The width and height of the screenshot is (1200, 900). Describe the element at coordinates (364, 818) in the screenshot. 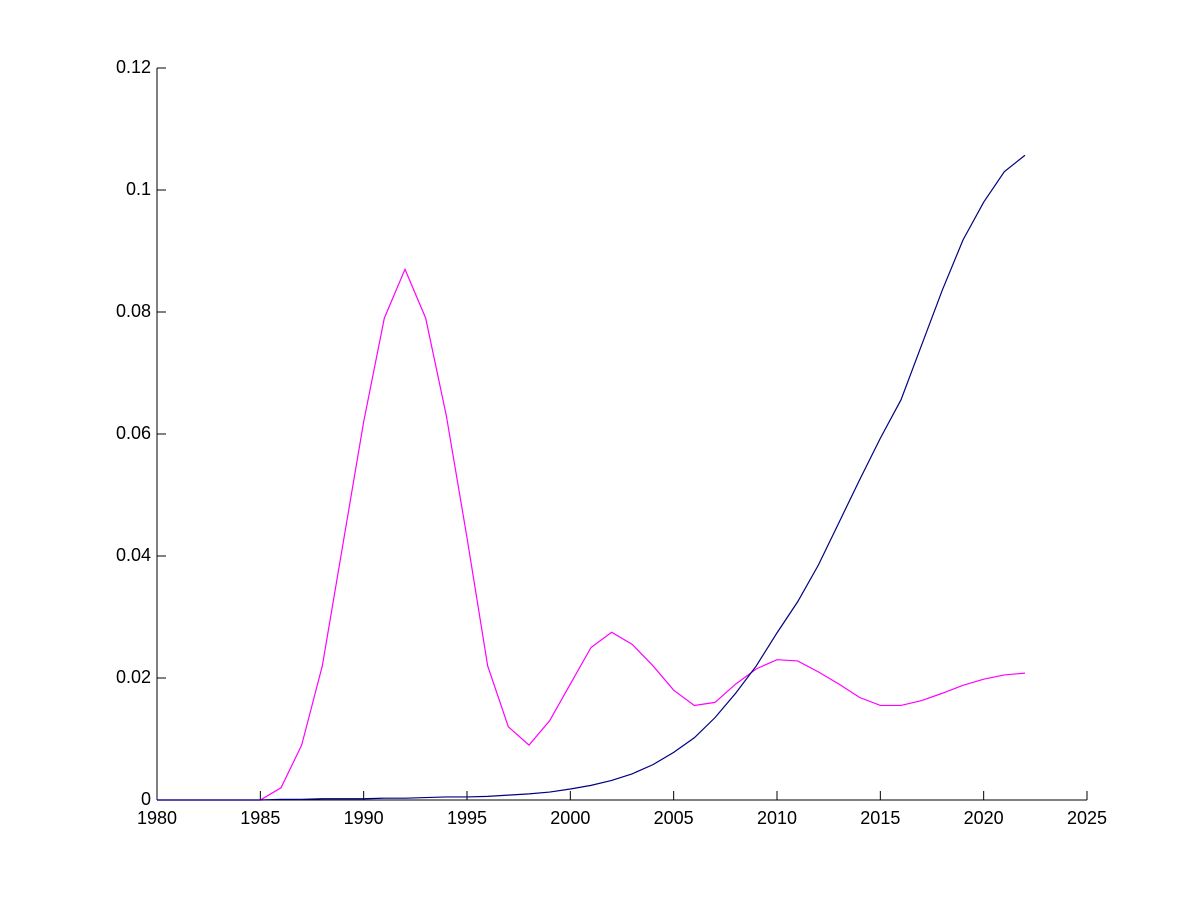

I see `x-tick-label: 1990` at that location.